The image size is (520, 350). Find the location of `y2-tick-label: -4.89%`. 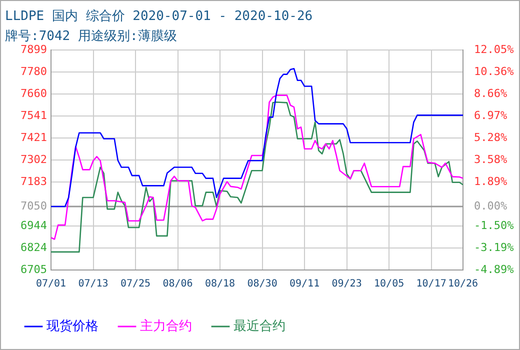

y2-tick-label: -4.89% is located at coordinates (494, 269).